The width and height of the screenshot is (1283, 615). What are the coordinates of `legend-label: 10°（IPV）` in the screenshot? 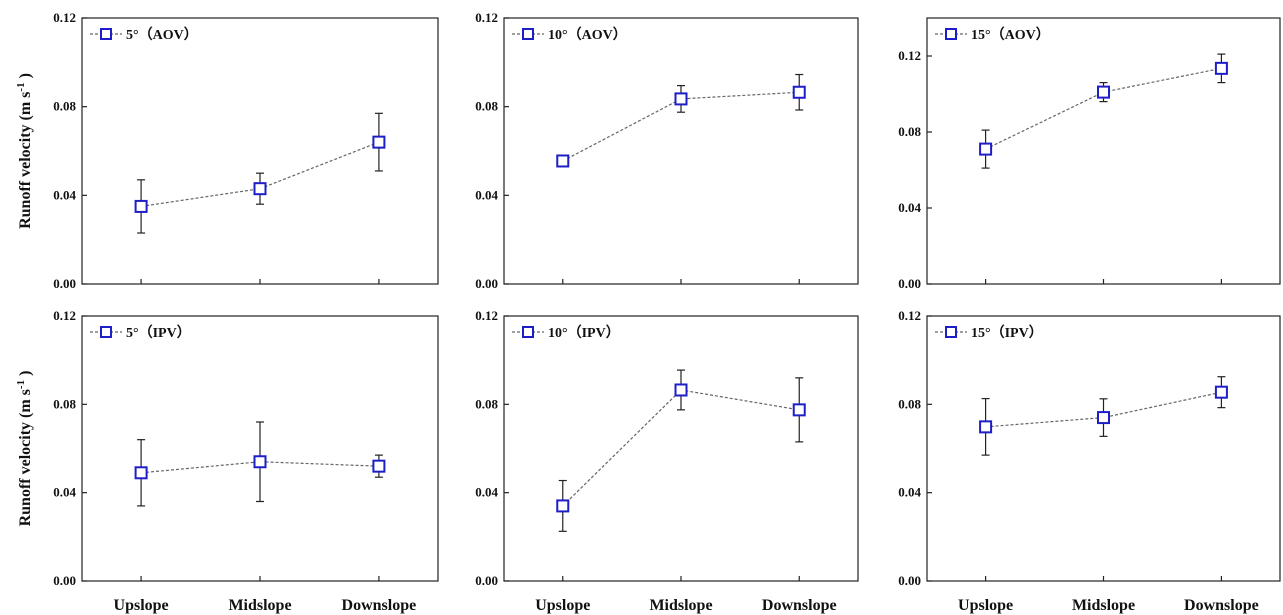 It's located at (584, 333).